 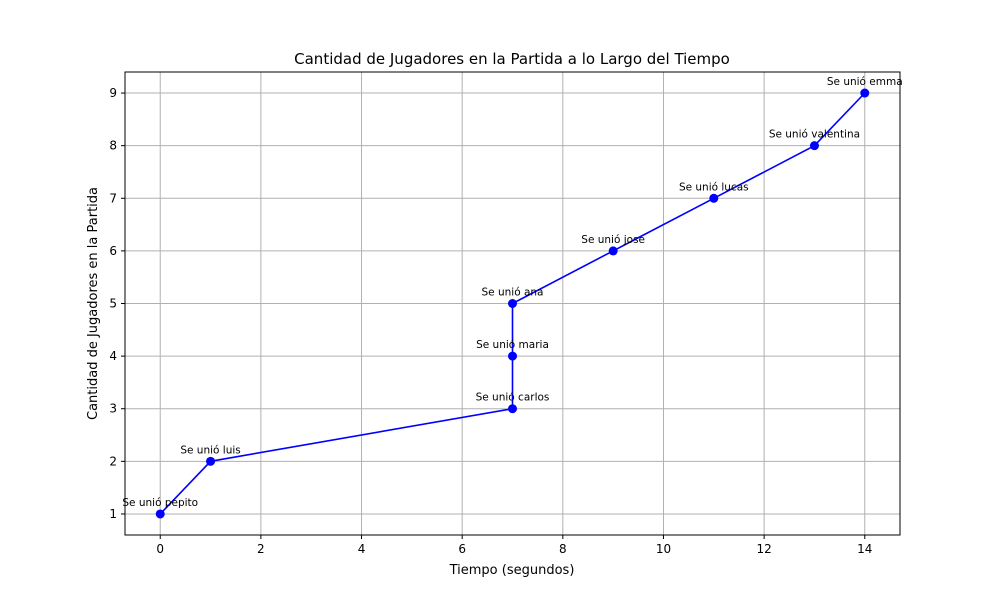 I want to click on y-tick-label: 8, so click(x=113, y=146).